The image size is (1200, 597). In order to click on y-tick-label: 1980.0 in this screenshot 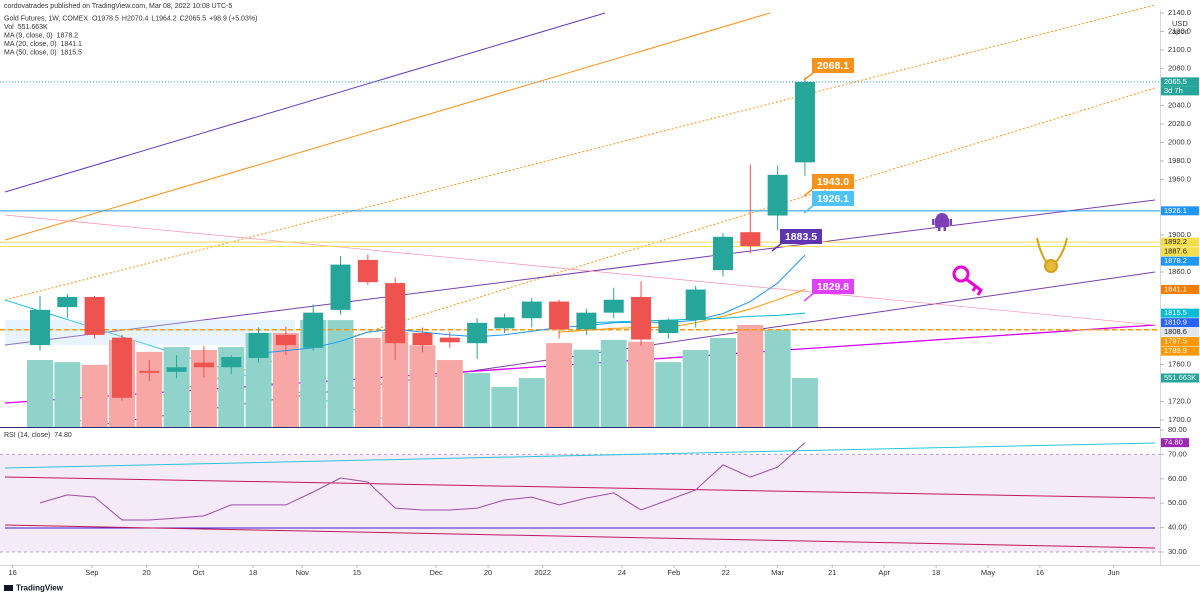, I will do `click(1179, 160)`.